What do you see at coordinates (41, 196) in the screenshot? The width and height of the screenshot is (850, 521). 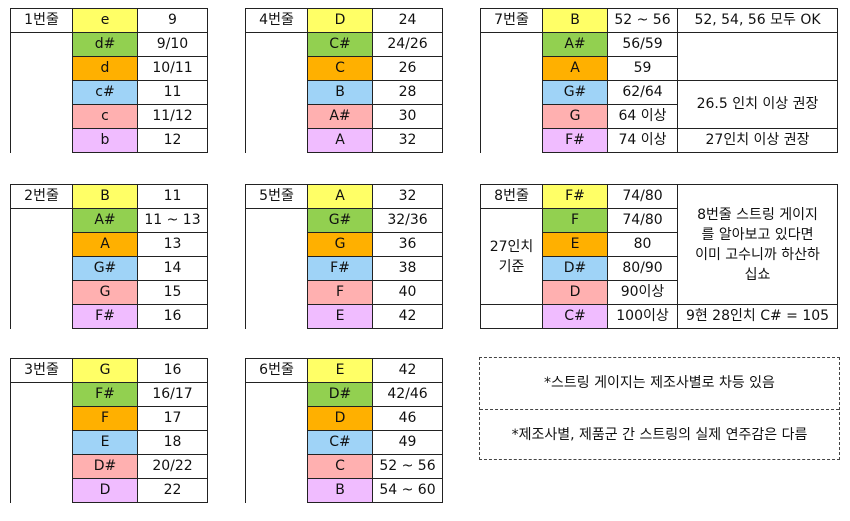 I see `string-label: 2번줄` at bounding box center [41, 196].